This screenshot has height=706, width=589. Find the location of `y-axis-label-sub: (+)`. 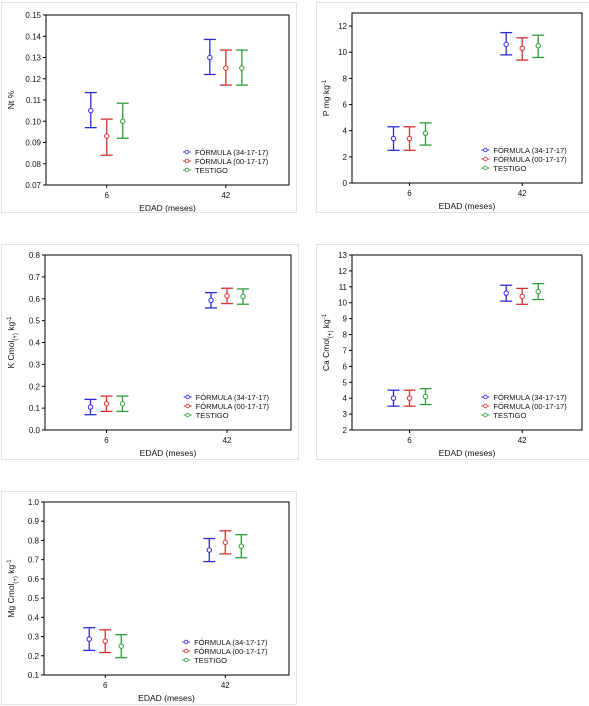

y-axis-label-sub: (+) is located at coordinates (331, 335).